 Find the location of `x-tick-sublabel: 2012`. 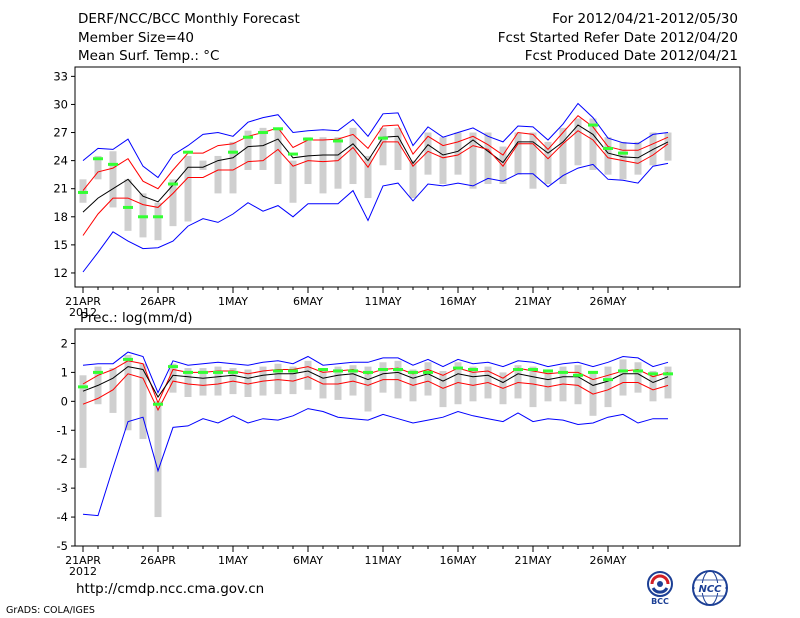

x-tick-sublabel: 2012 is located at coordinates (83, 571).